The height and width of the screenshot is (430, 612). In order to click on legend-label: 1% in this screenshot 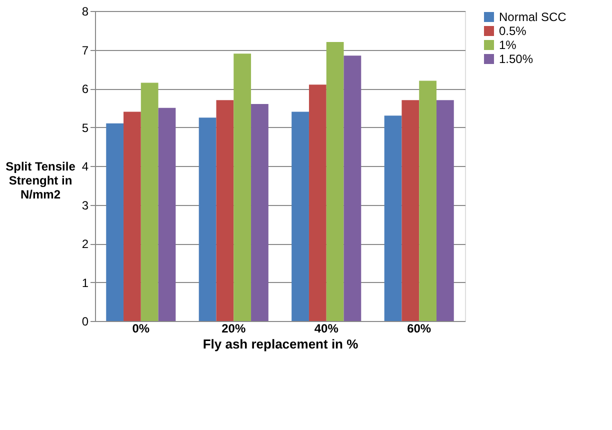, I will do `click(508, 45)`.